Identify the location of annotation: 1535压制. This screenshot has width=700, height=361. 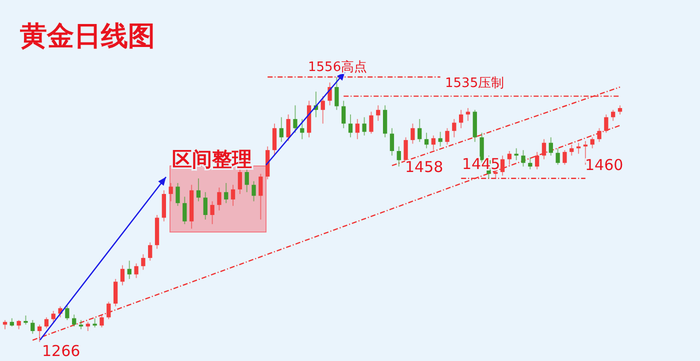
(474, 83).